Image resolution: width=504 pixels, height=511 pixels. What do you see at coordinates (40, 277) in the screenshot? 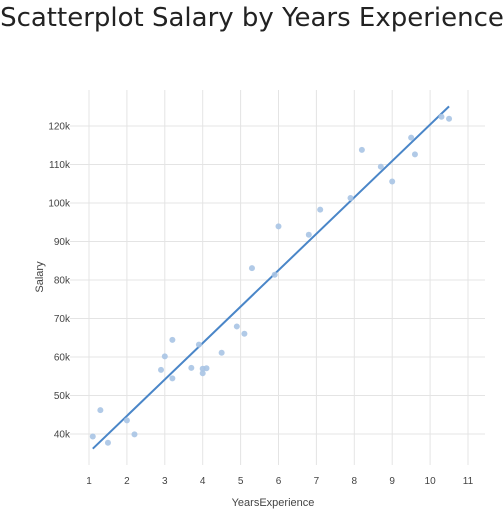
I see `y-axis-label: Salary` at bounding box center [40, 277].